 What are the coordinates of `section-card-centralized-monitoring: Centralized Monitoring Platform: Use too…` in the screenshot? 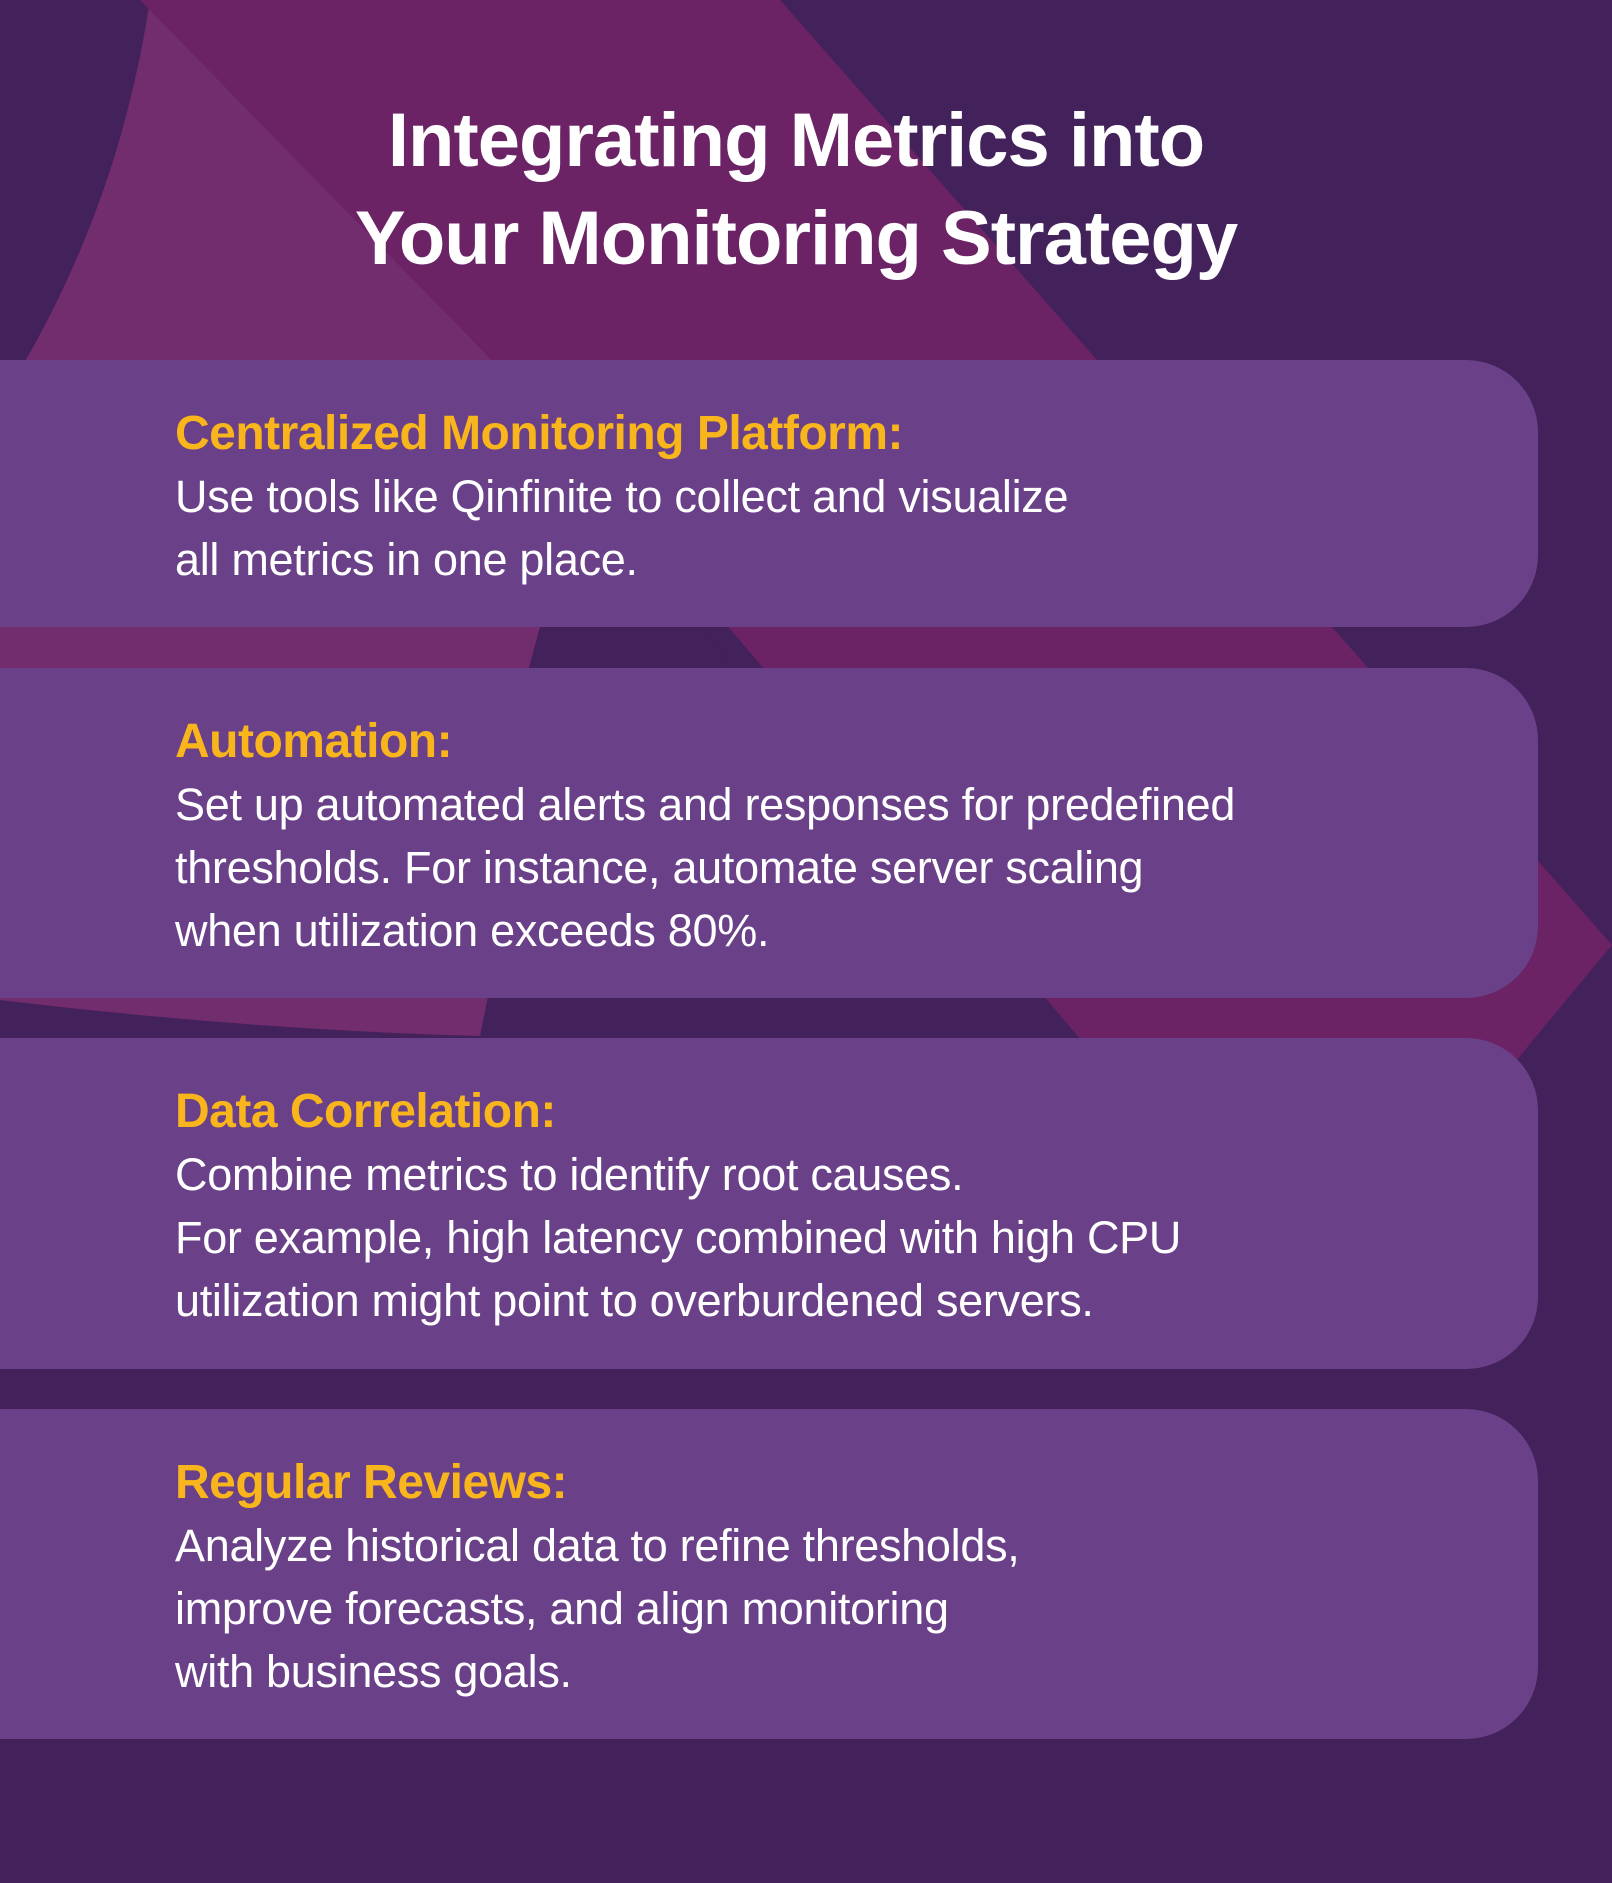 It's located at (769, 493).